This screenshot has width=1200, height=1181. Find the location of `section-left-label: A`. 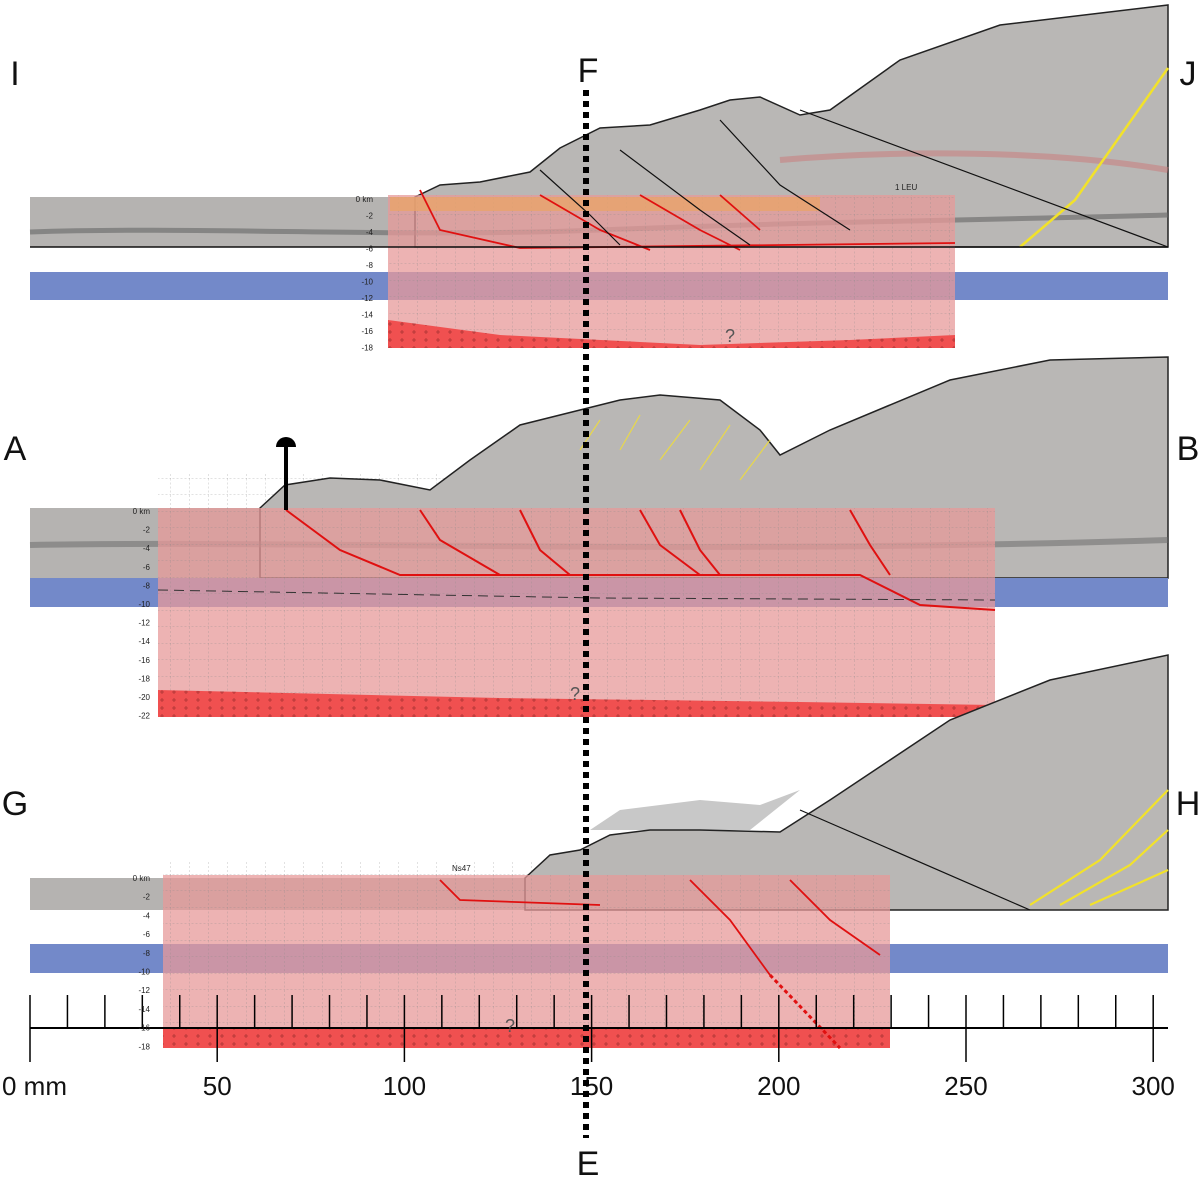

section-left-label: A is located at coordinates (15, 449).